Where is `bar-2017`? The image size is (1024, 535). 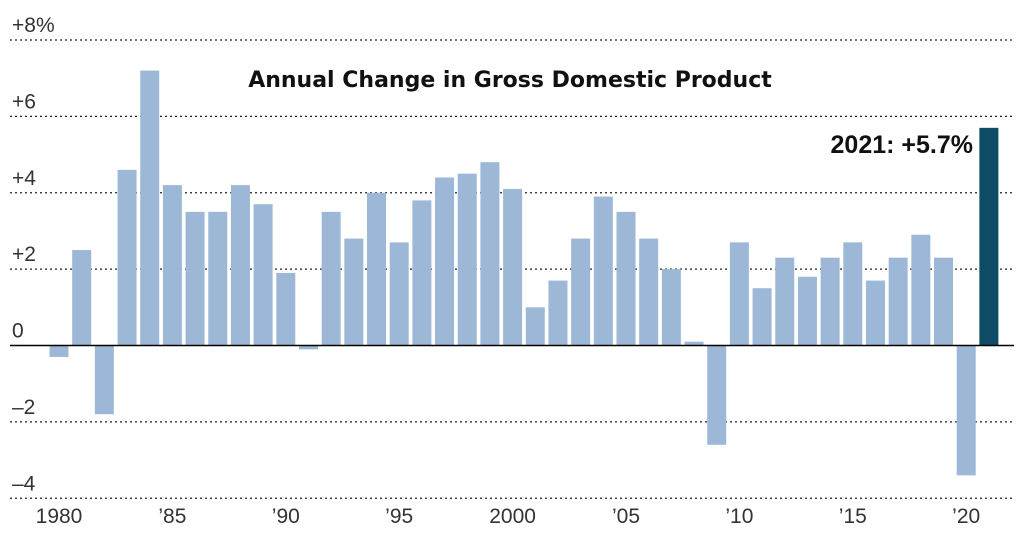 bar-2017 is located at coordinates (898, 301).